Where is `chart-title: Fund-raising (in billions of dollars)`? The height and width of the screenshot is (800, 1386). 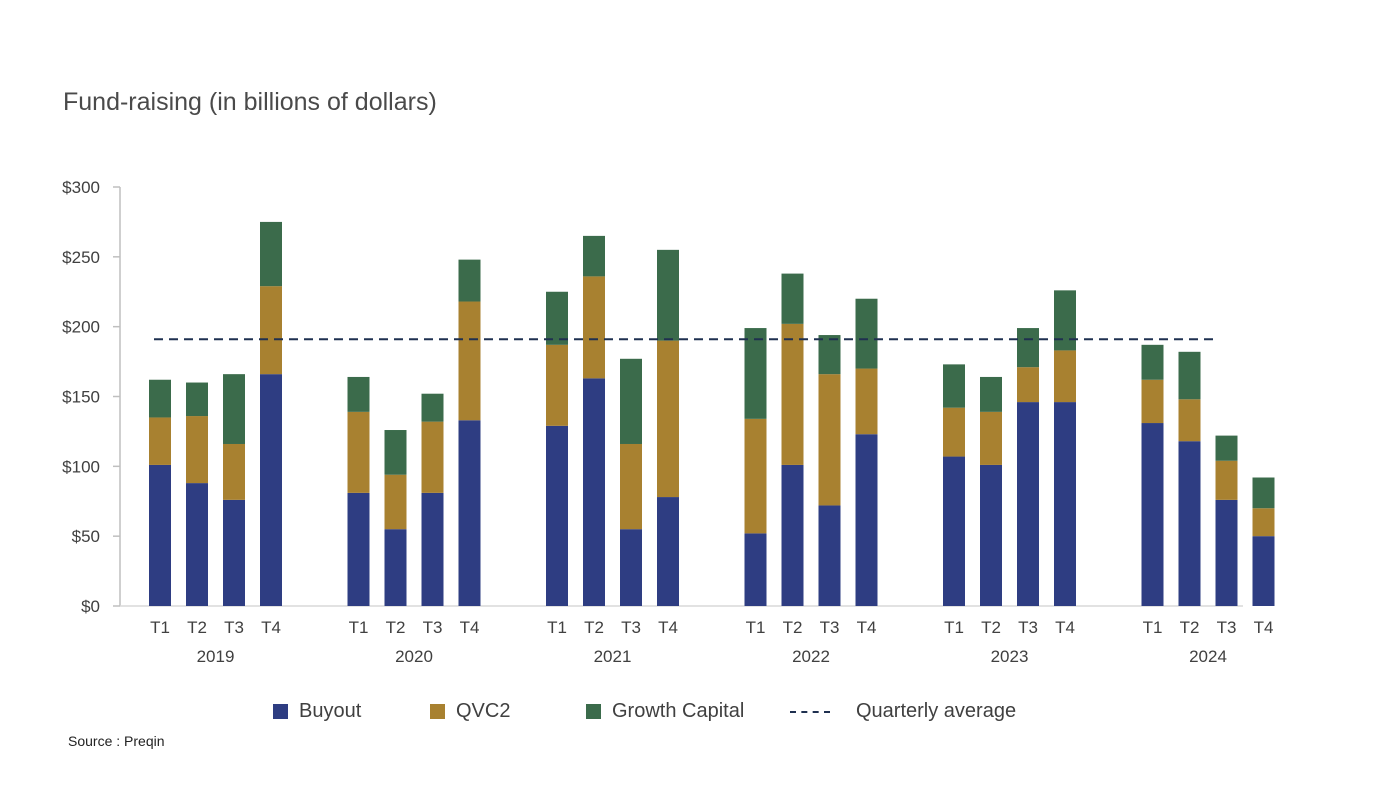 chart-title: Fund-raising (in billions of dollars) is located at coordinates (250, 102).